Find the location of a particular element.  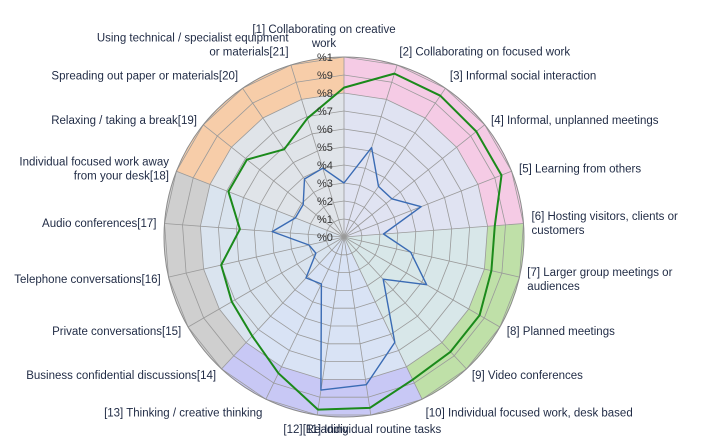

tick-label-5: %5 is located at coordinates (325, 148).